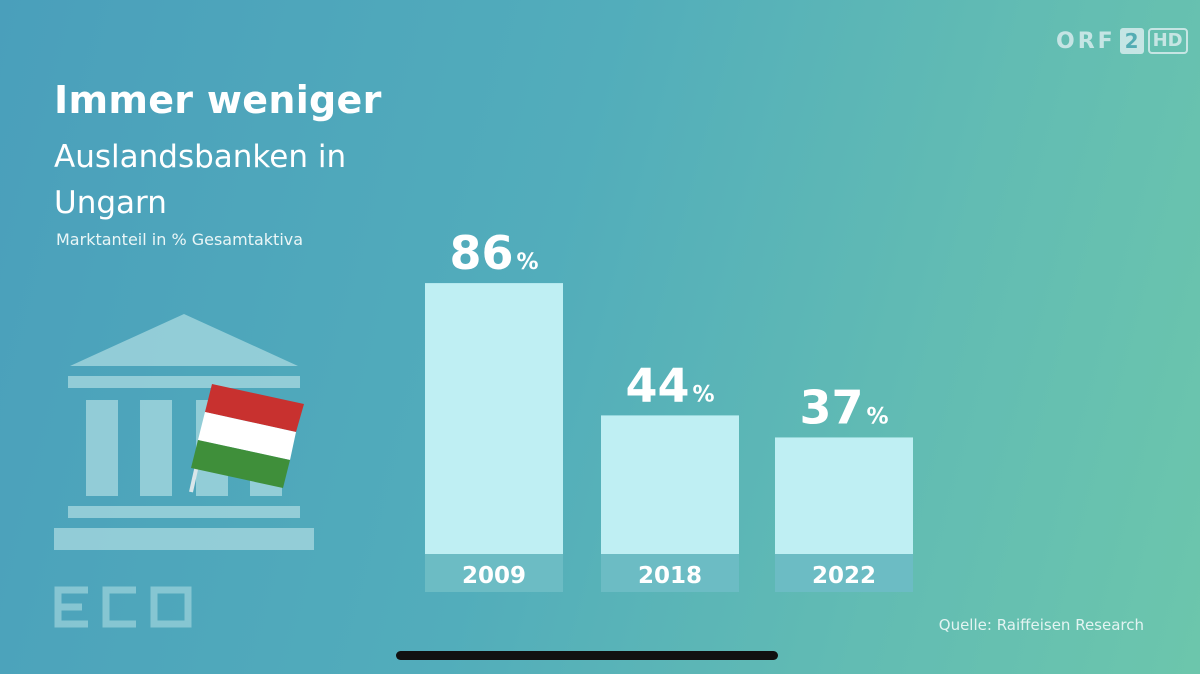 The width and height of the screenshot is (1200, 674). I want to click on data-label-2018: 44%, so click(669, 385).